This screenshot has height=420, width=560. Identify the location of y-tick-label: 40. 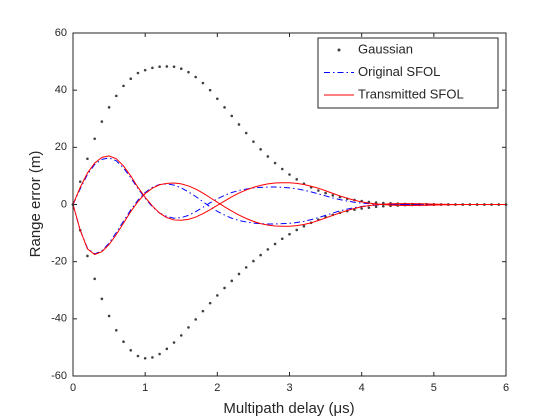
(61, 90).